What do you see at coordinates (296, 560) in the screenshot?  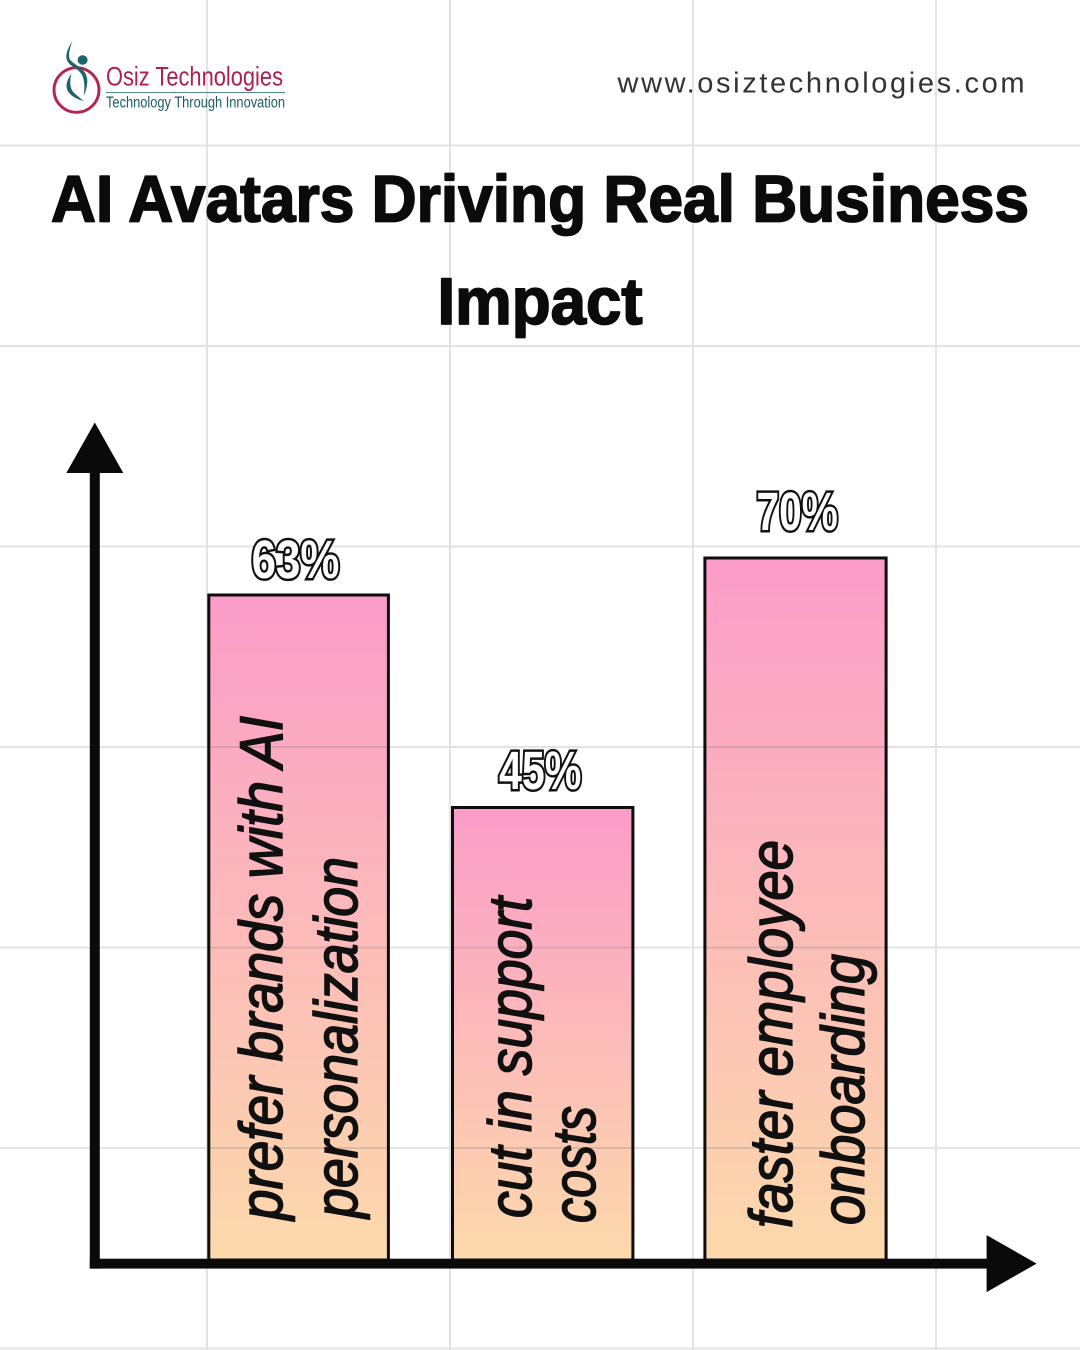 I see `svg-text: 63%` at bounding box center [296, 560].